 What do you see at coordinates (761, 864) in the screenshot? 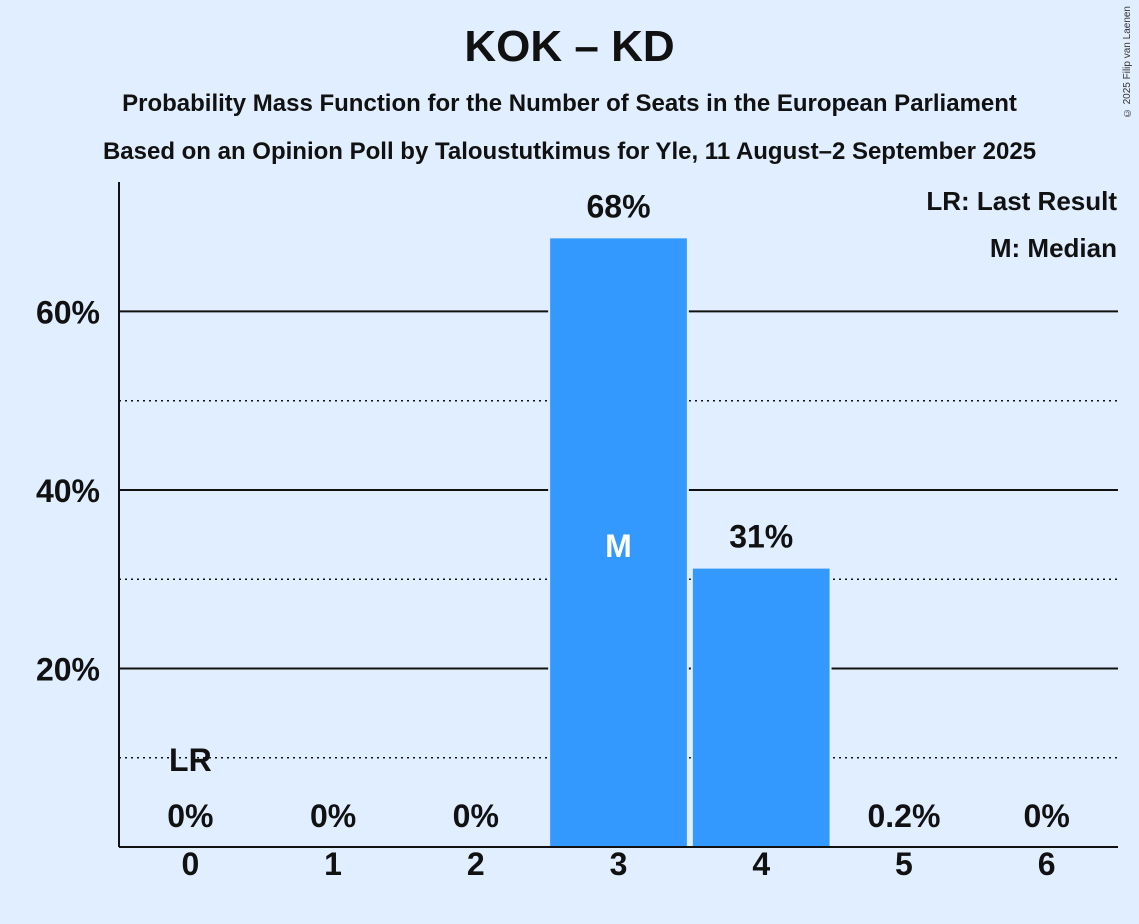
I see `x-tick-label: 4` at bounding box center [761, 864].